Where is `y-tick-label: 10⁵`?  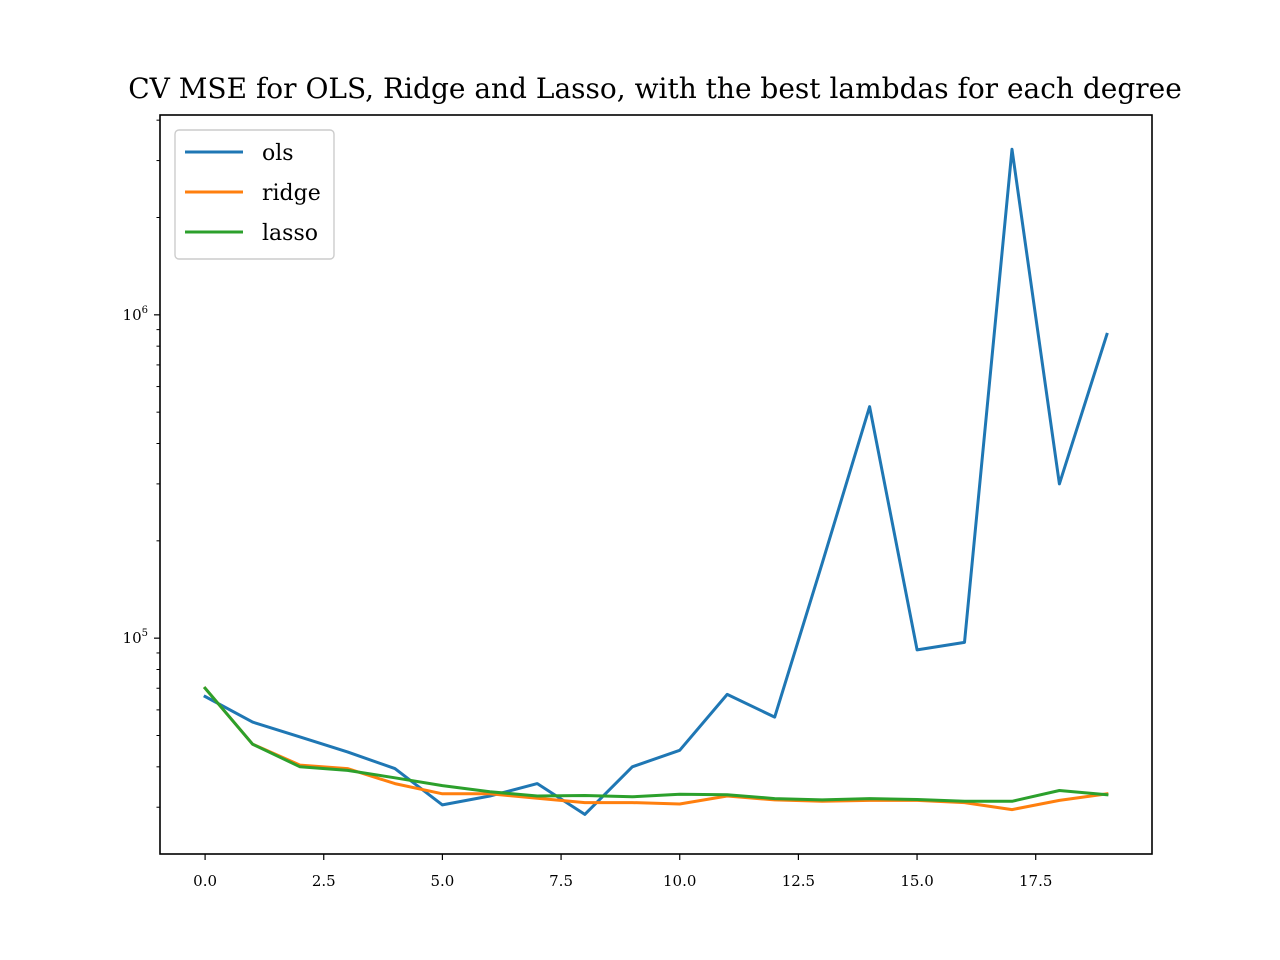 y-tick-label: 10⁵ is located at coordinates (135, 637).